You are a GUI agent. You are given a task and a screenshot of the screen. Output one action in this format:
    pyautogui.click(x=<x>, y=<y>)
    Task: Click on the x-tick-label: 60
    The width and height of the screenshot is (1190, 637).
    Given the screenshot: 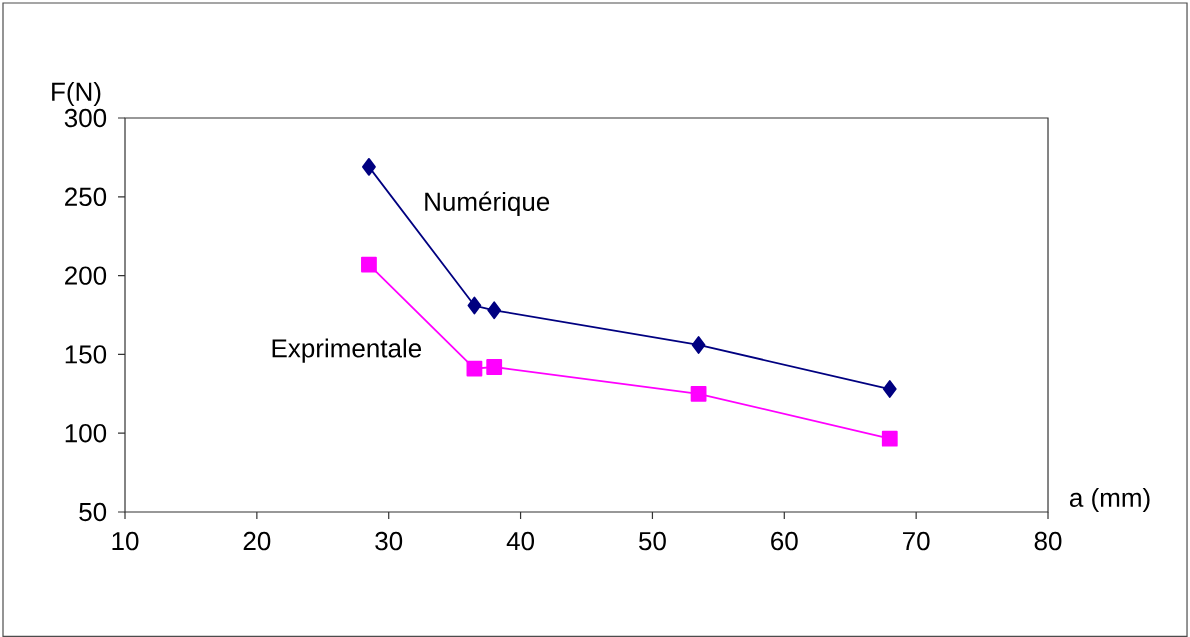 What is the action you would take?
    pyautogui.click(x=784, y=541)
    